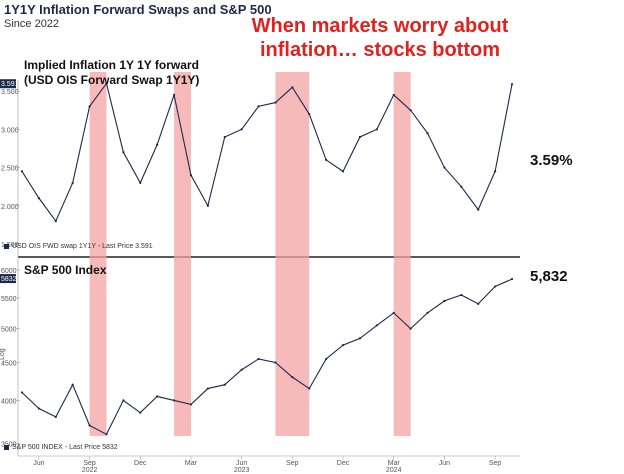 Image resolution: width=624 pixels, height=474 pixels. Describe the element at coordinates (90, 470) in the screenshot. I see `x-year-label: 2022` at that location.